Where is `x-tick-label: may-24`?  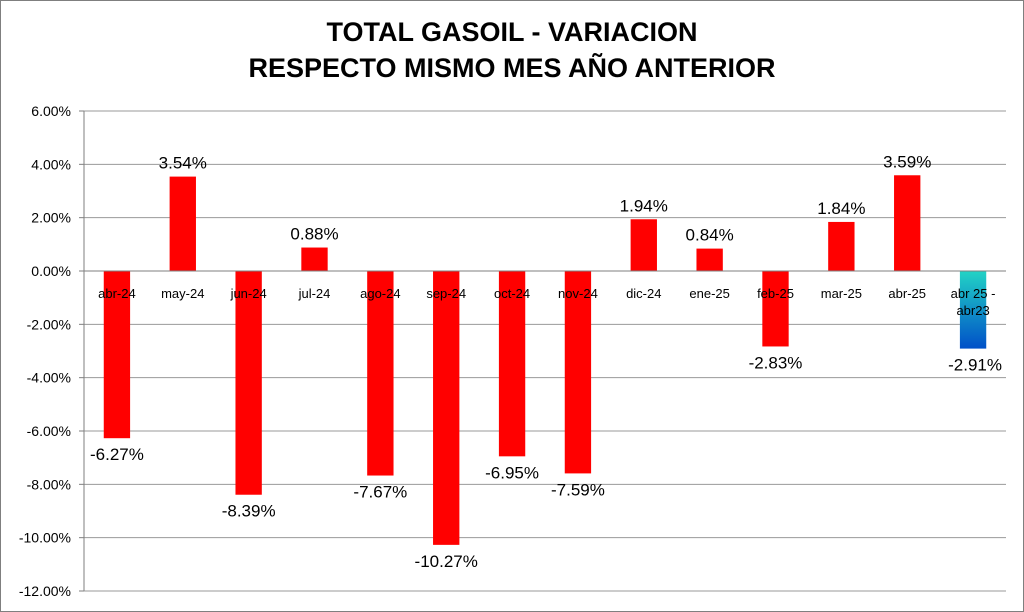 x-tick-label: may-24 is located at coordinates (182, 293).